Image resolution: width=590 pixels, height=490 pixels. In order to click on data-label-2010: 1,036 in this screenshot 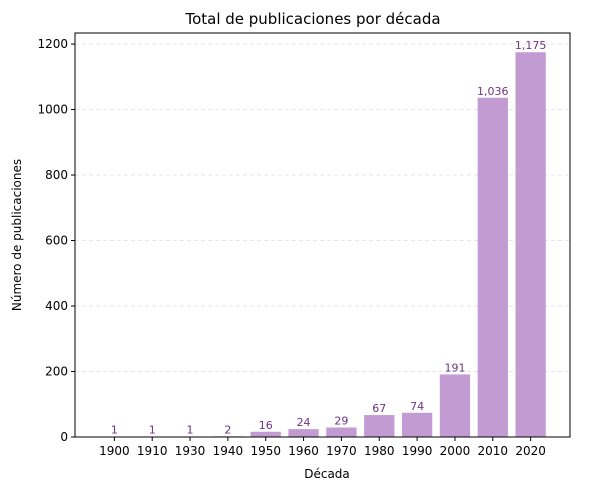, I will do `click(493, 91)`.